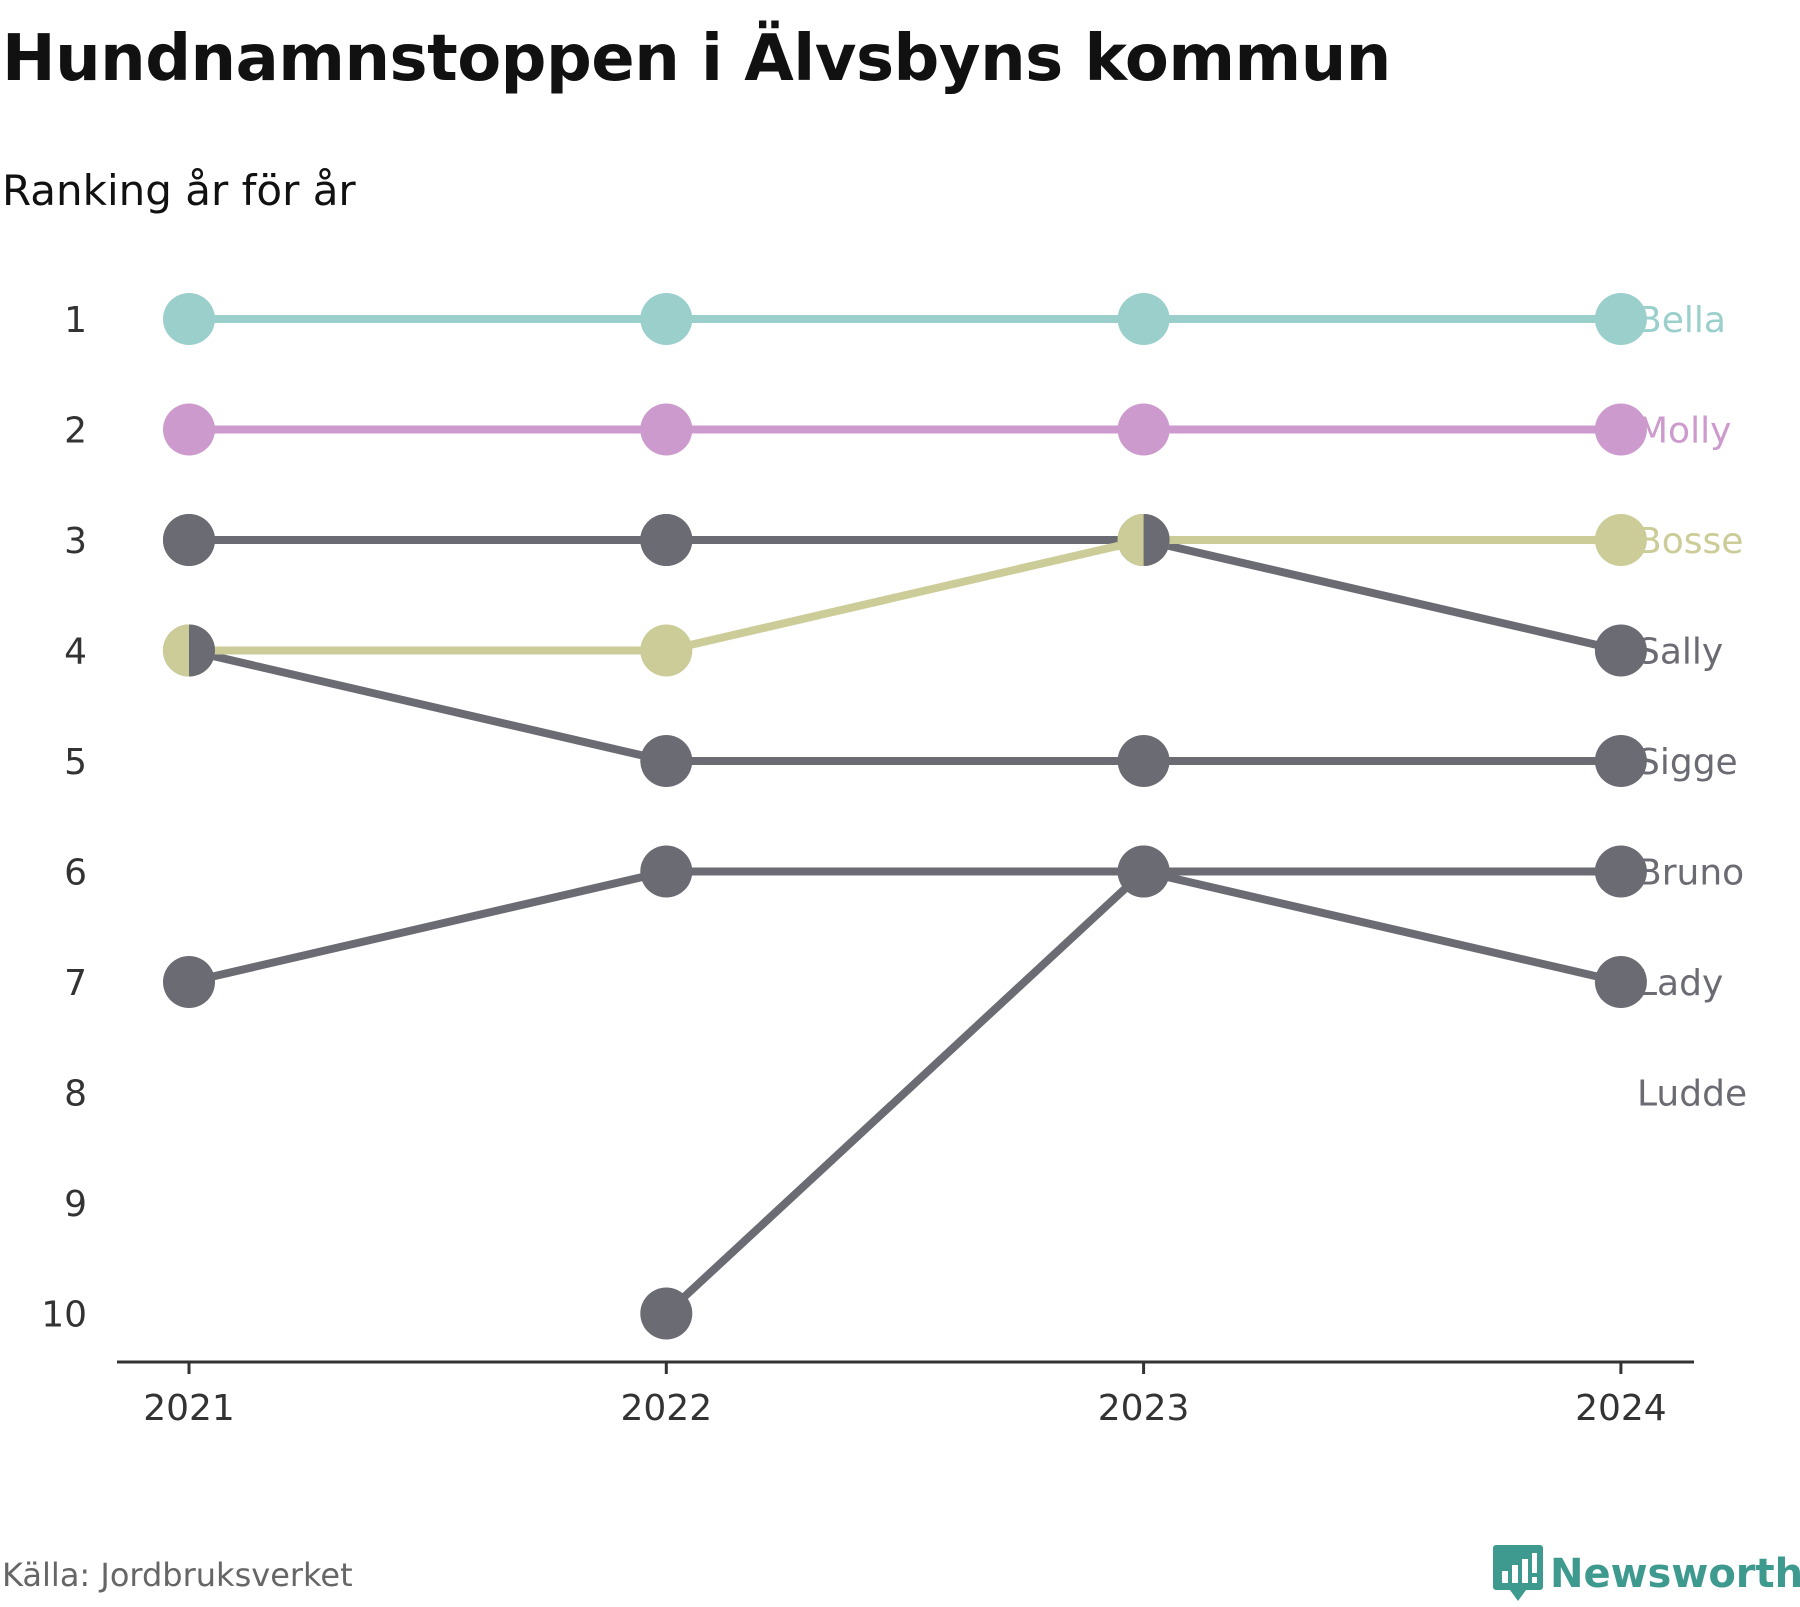 This screenshot has height=1607, width=1800. What do you see at coordinates (905, 429) in the screenshot?
I see `series-molly` at bounding box center [905, 429].